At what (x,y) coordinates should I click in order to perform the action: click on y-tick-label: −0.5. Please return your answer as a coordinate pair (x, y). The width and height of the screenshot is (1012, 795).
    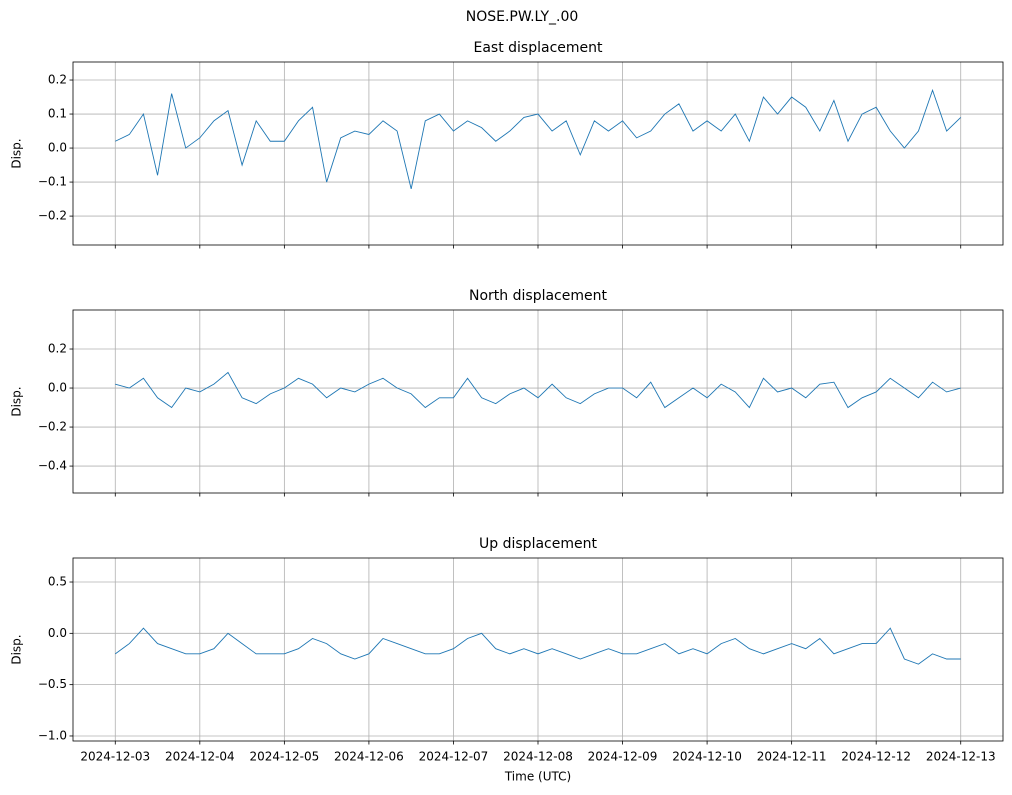
    Looking at the image, I should click on (52, 684).